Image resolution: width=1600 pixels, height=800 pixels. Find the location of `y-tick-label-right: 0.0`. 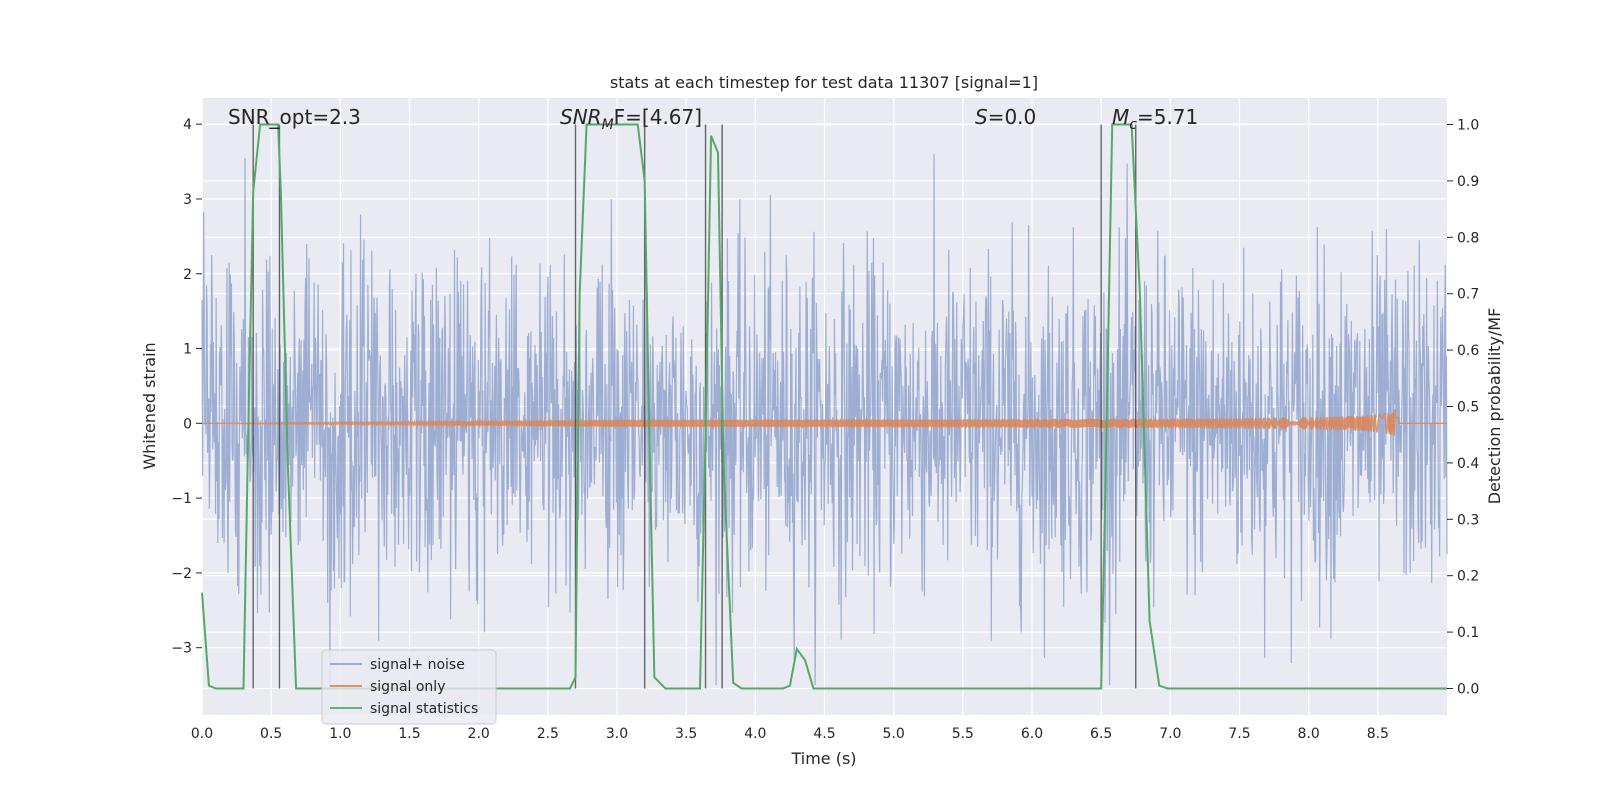

y-tick-label-right: 0.0 is located at coordinates (1468, 689).